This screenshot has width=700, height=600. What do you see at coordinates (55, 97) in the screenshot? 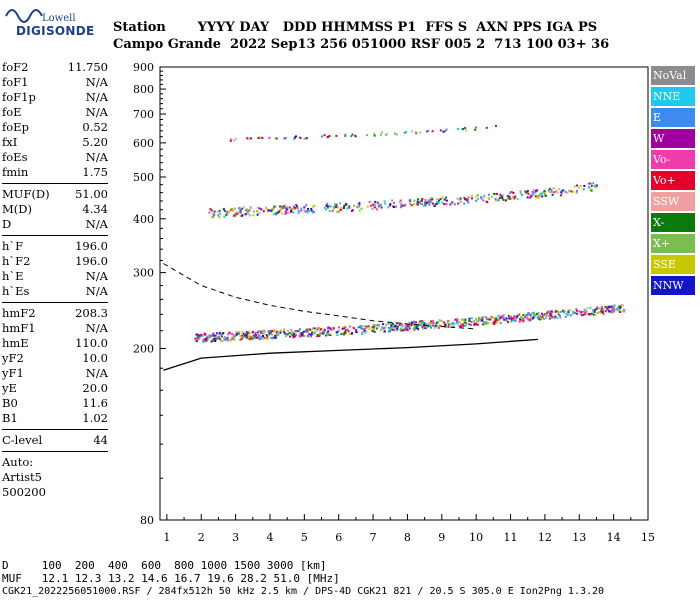
I see `param-row: foF1p N/A` at bounding box center [55, 97].